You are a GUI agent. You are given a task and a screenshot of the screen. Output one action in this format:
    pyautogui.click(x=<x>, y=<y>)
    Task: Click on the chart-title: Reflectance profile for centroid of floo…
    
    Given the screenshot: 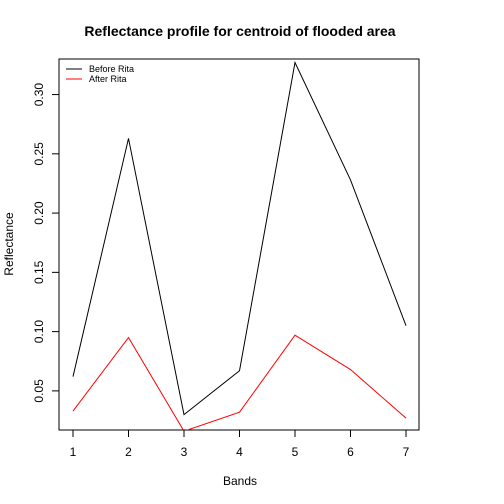 What is the action you would take?
    pyautogui.click(x=239, y=31)
    